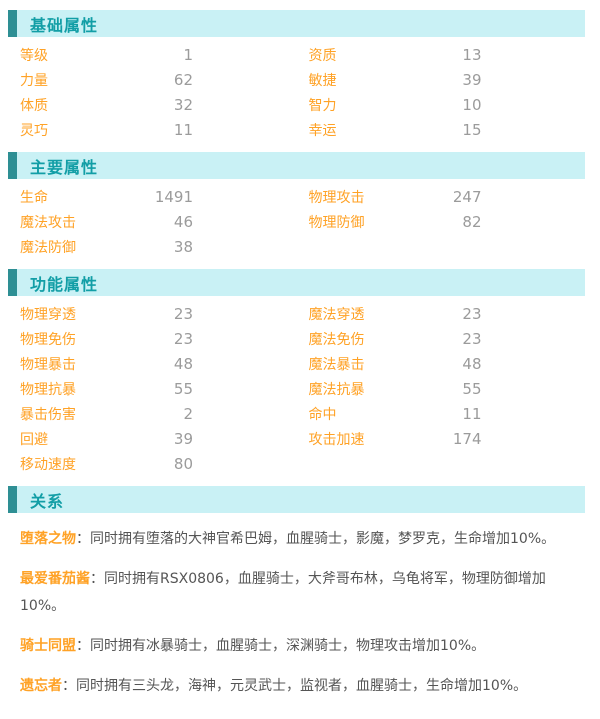 The image size is (600, 719). What do you see at coordinates (441, 129) in the screenshot?
I see `stat-cell: 幸运 15` at bounding box center [441, 129].